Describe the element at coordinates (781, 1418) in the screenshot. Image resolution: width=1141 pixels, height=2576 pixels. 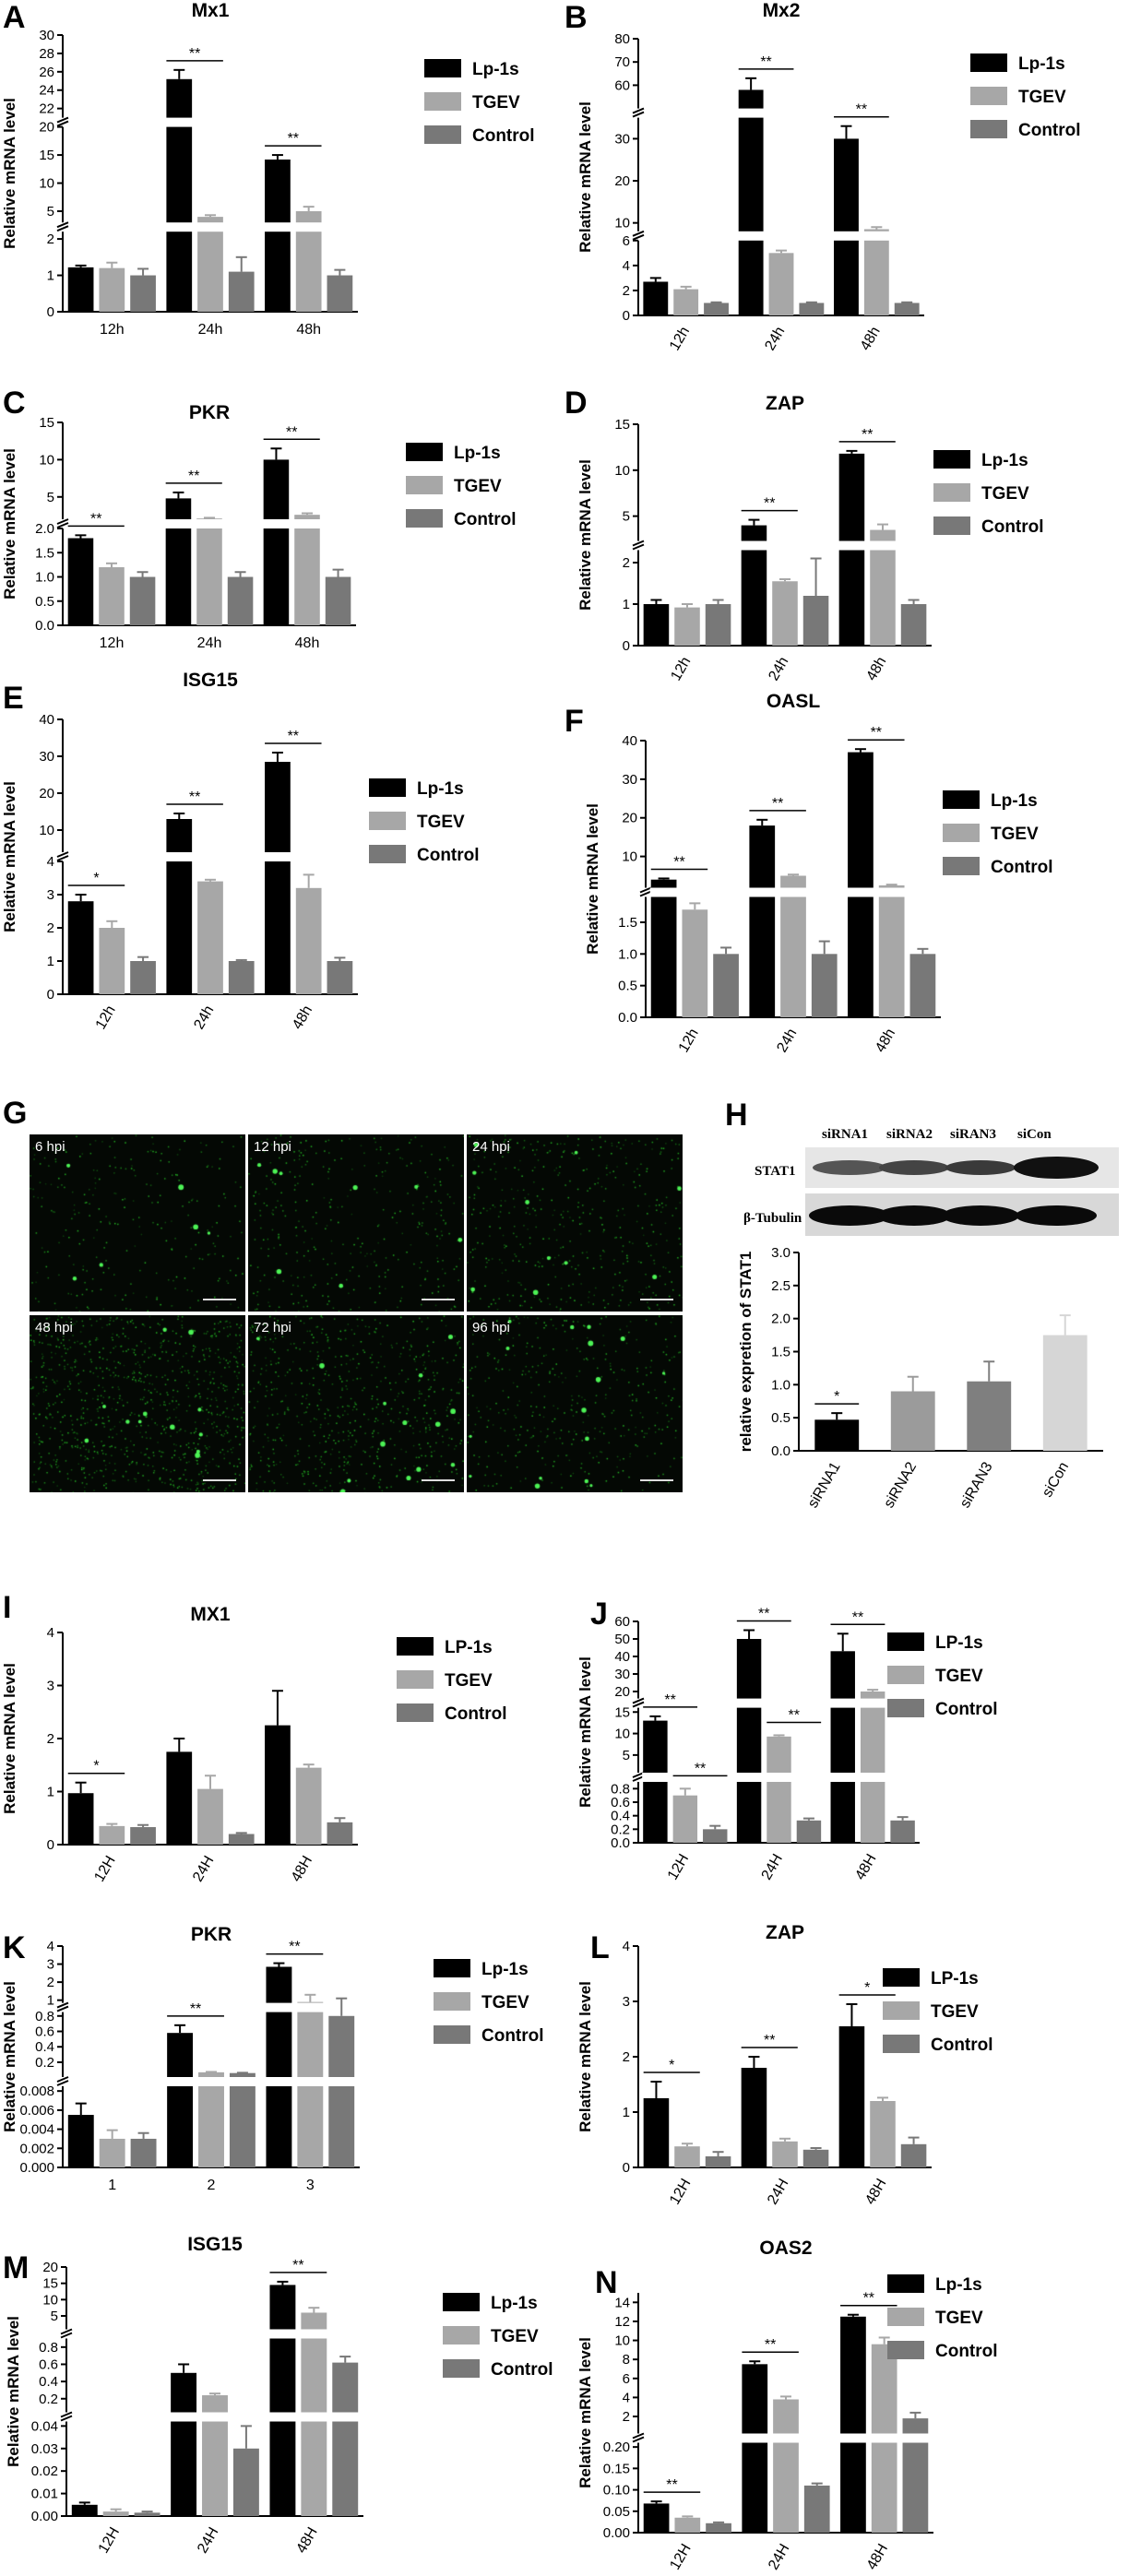
I see `y-tick-label: 0.5` at that location.